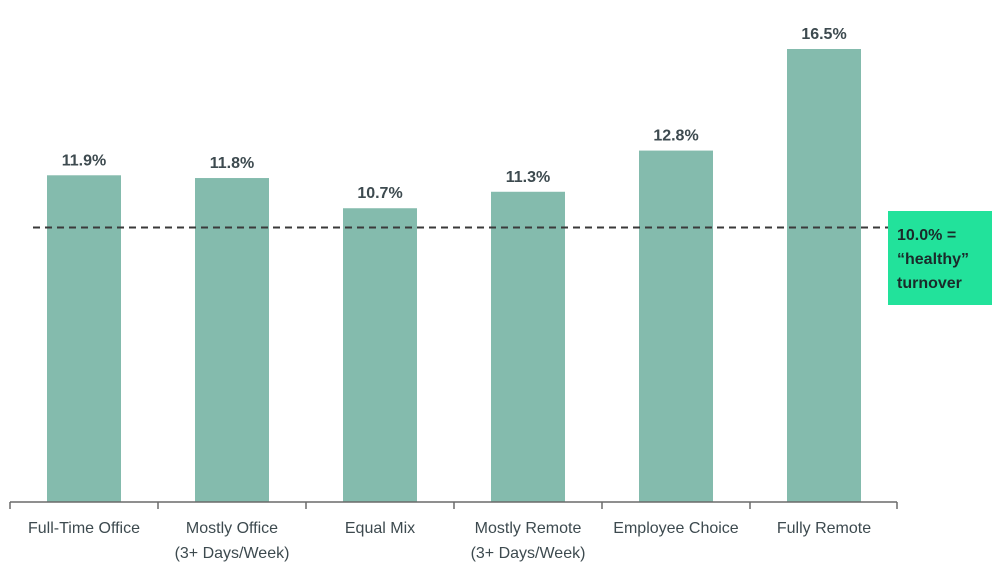 The image size is (1000, 578). I want to click on value-label-2: 11.8%, so click(232, 163).